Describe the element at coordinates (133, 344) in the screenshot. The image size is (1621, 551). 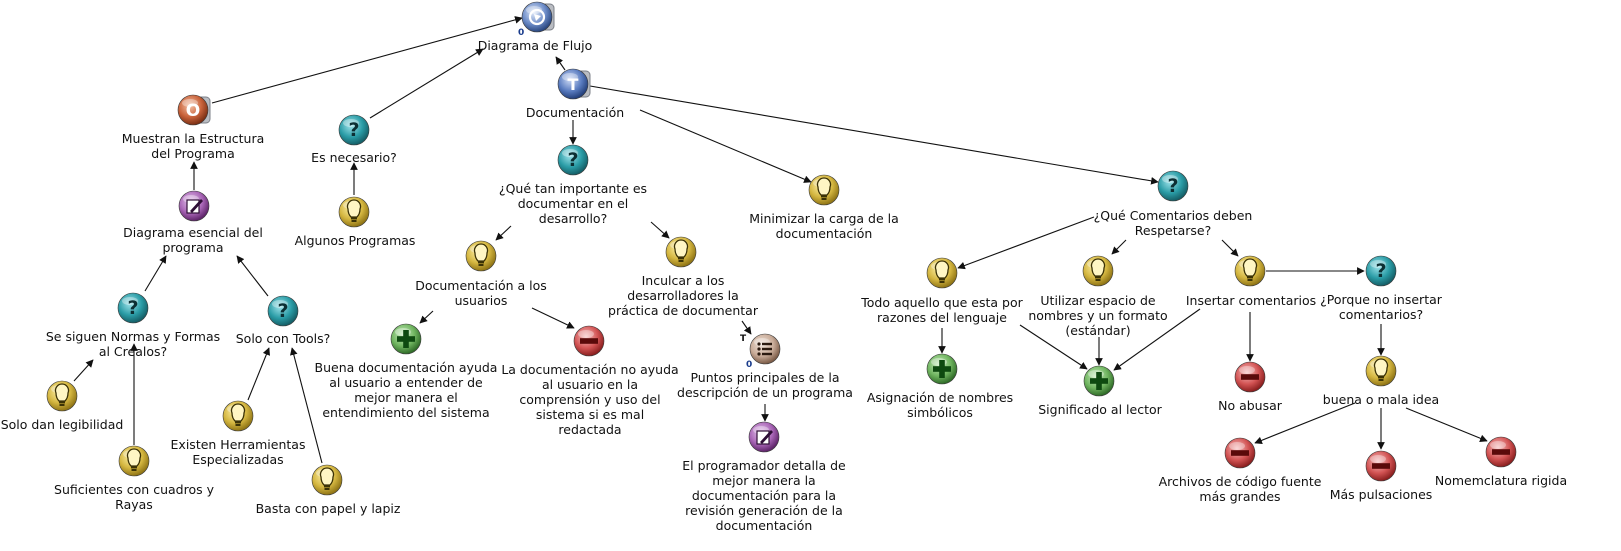
I see `normas-label: Se siguen Normas y Formas al Crealos?` at that location.